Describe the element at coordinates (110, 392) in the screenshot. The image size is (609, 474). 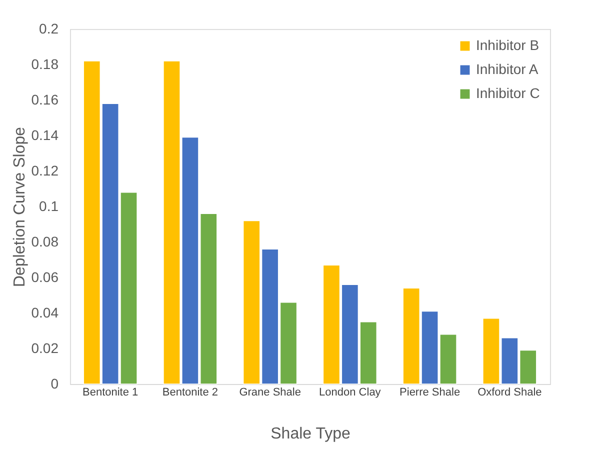
I see `x-tick-label: Bentonite 1` at that location.